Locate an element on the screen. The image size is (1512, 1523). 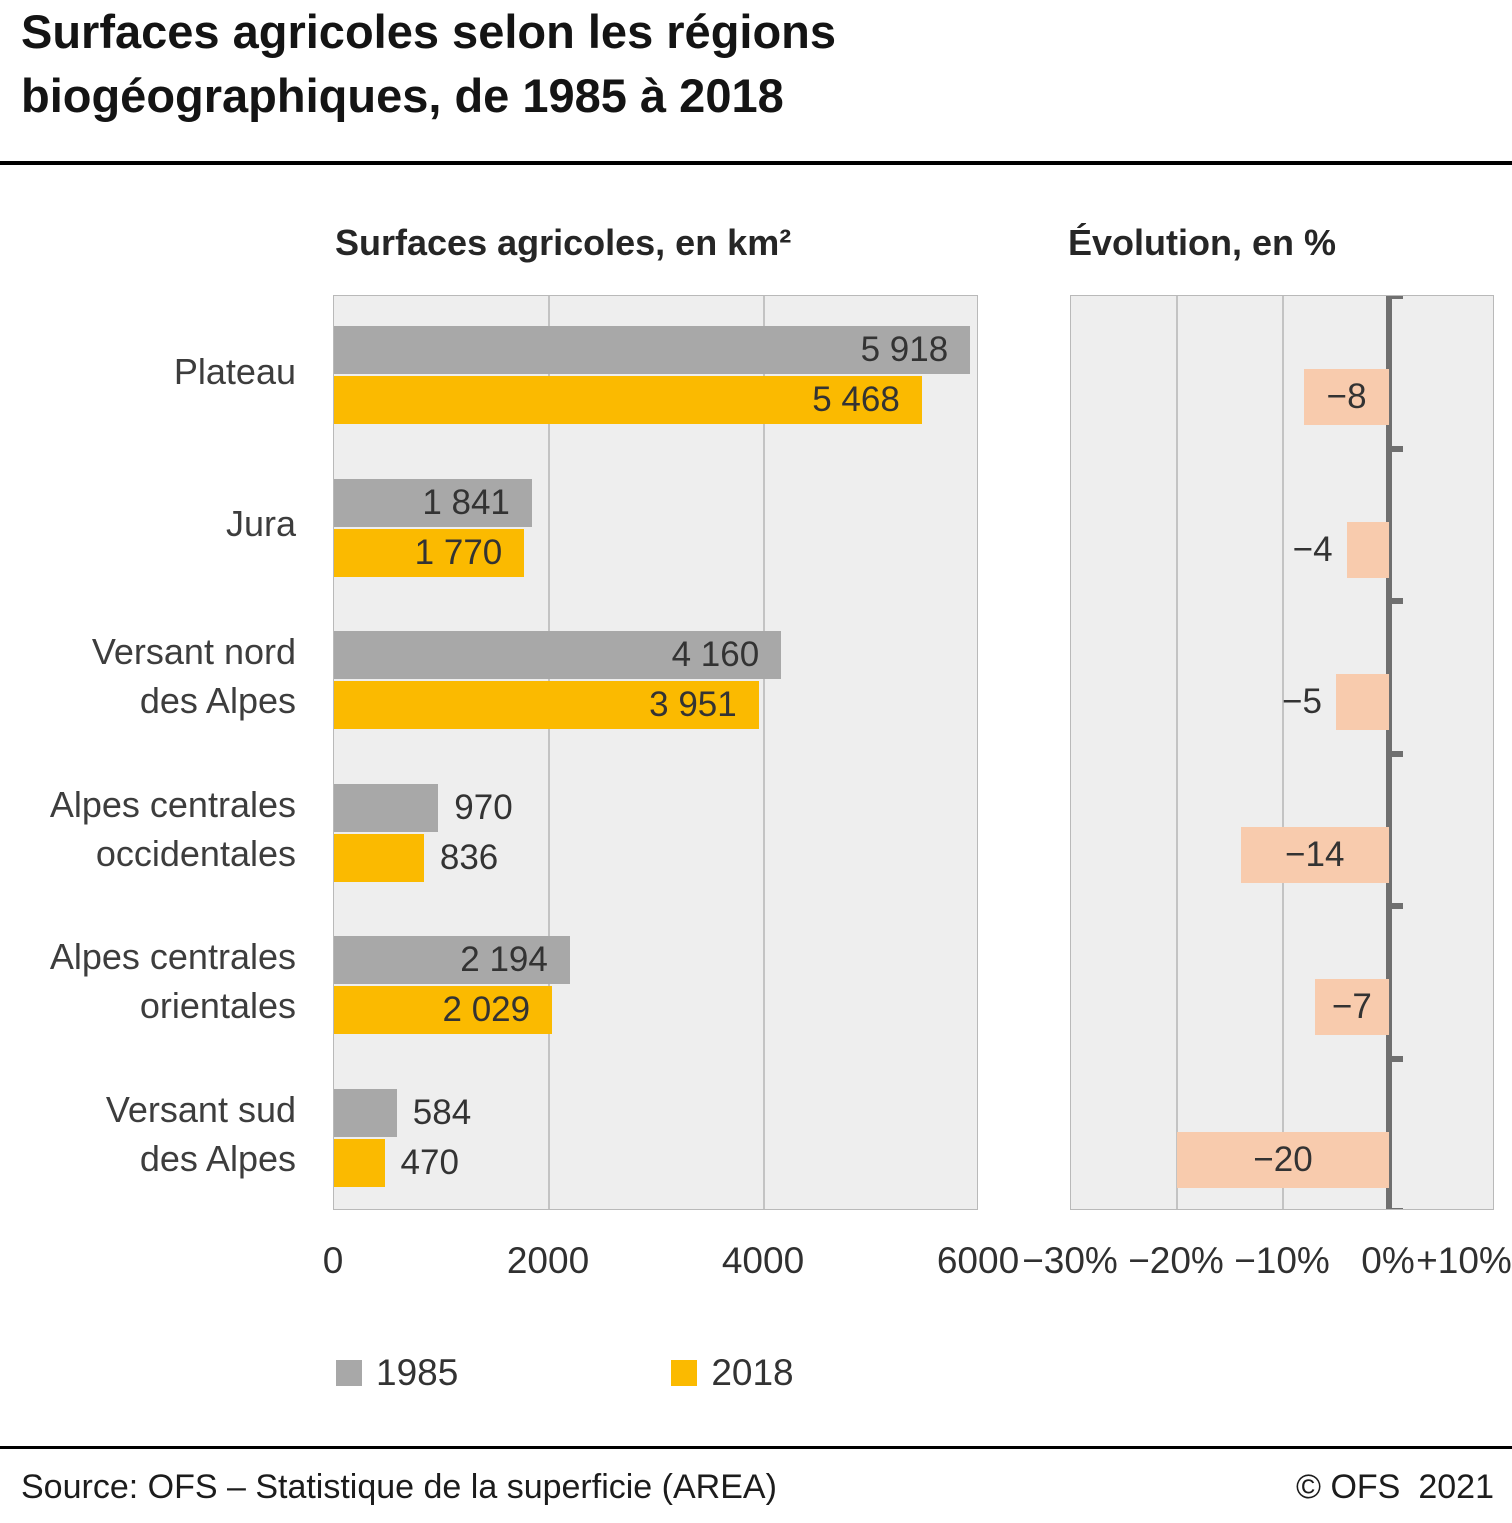
bar-evolution-versant-sud-des-alpes is located at coordinates (1283, 1159).